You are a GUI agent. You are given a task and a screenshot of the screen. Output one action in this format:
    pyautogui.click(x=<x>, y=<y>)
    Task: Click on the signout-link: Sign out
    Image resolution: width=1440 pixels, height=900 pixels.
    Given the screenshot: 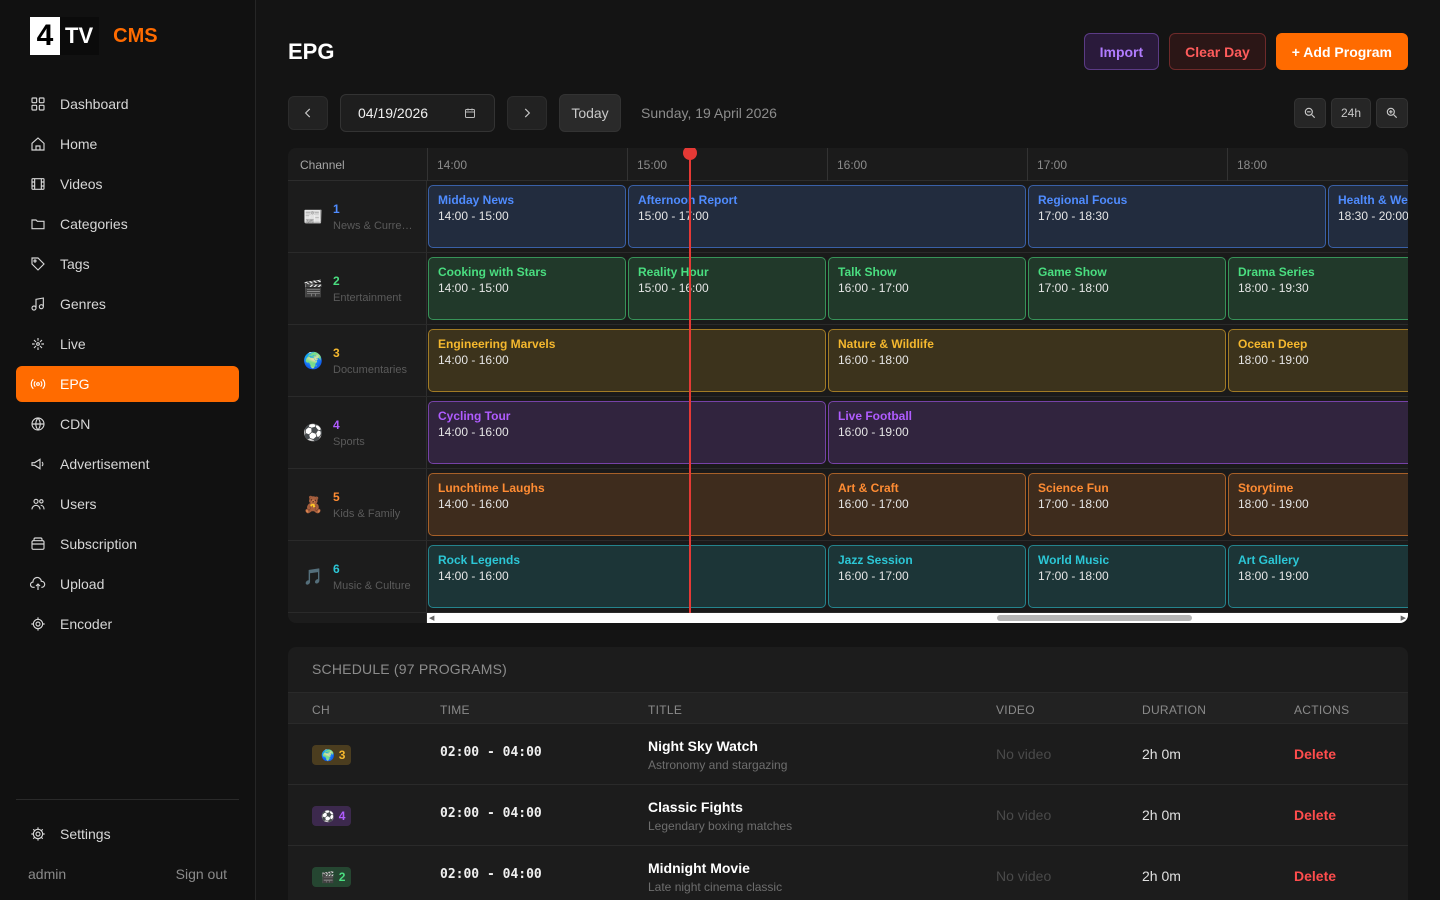 What is the action you would take?
    pyautogui.click(x=201, y=874)
    